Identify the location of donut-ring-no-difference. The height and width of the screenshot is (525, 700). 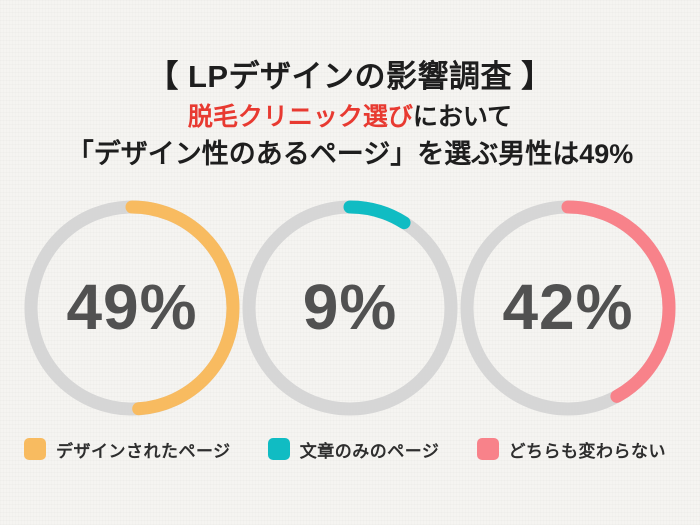
(568, 308).